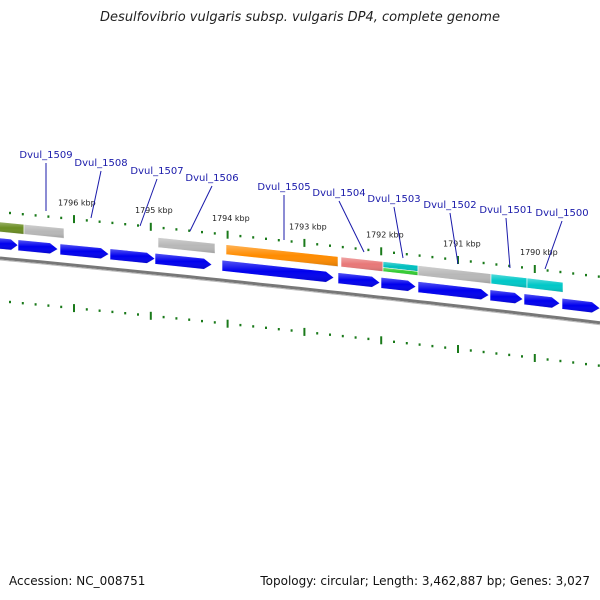 The height and width of the screenshot is (600, 600). What do you see at coordinates (449, 205) in the screenshot?
I see `gene-label: Dvul_1502` at bounding box center [449, 205].